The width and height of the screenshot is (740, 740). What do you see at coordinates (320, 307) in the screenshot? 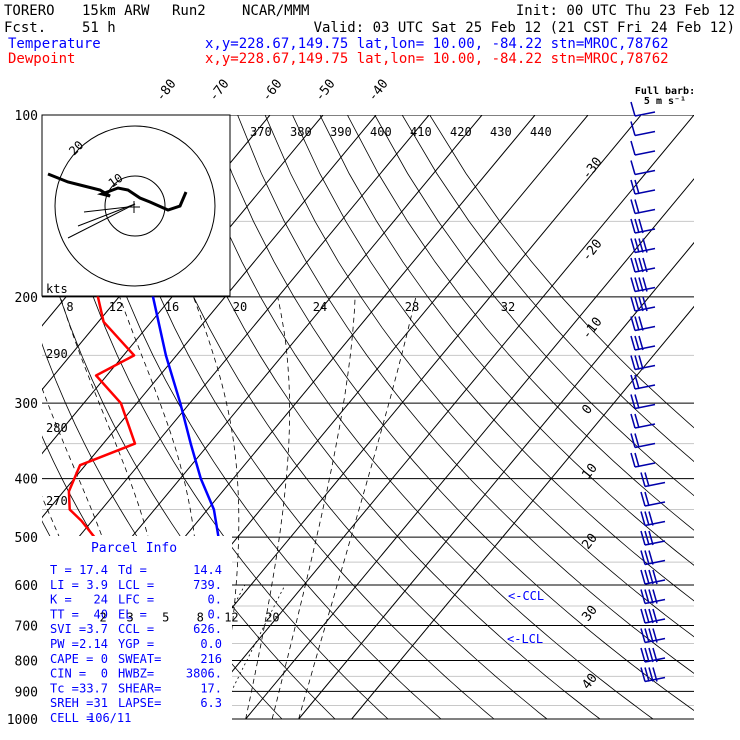
I see `speed-tick-label: 24` at bounding box center [320, 307].